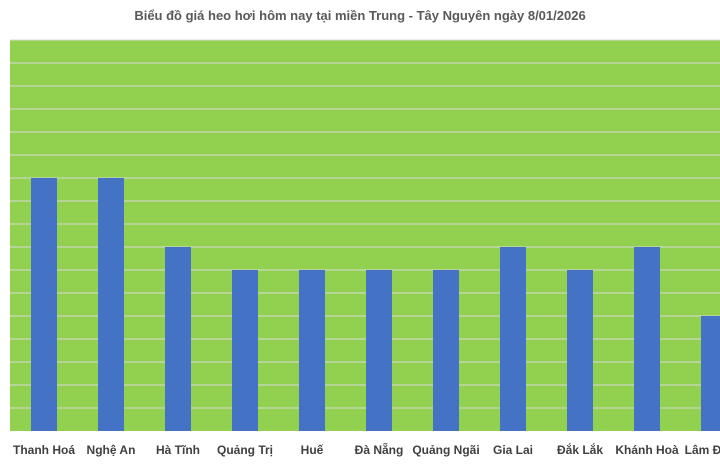 The image size is (720, 466). Describe the element at coordinates (580, 449) in the screenshot. I see `x-tick-label: Đắk Lắk` at that location.